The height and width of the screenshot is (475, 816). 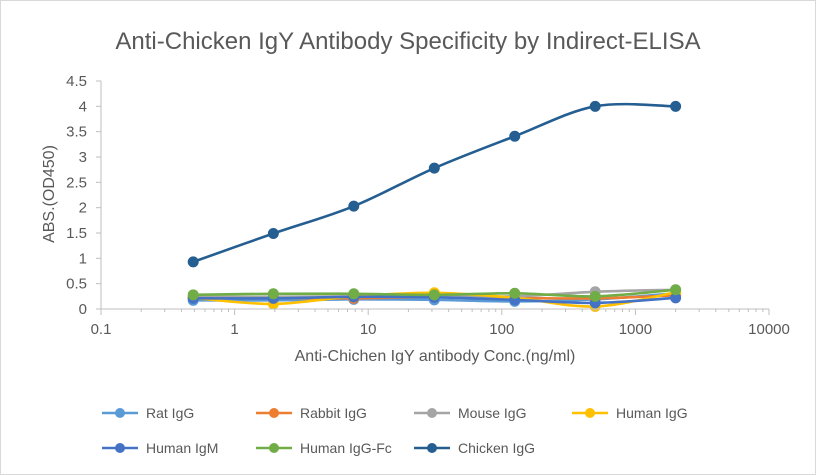 I want to click on legend-item-rabbit-igg: Rabbit IgG, so click(x=311, y=413).